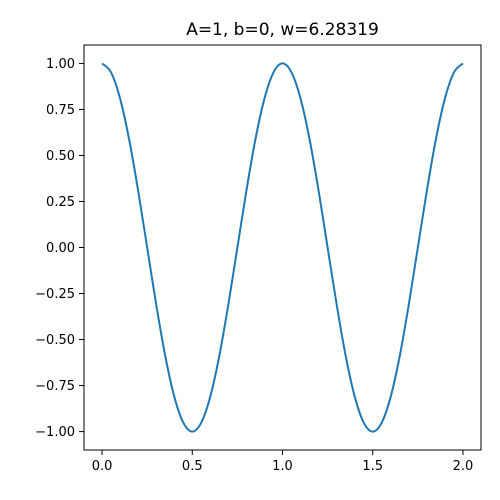  Describe the element at coordinates (192, 466) in the screenshot. I see `x-tick-label: 0.5` at that location.